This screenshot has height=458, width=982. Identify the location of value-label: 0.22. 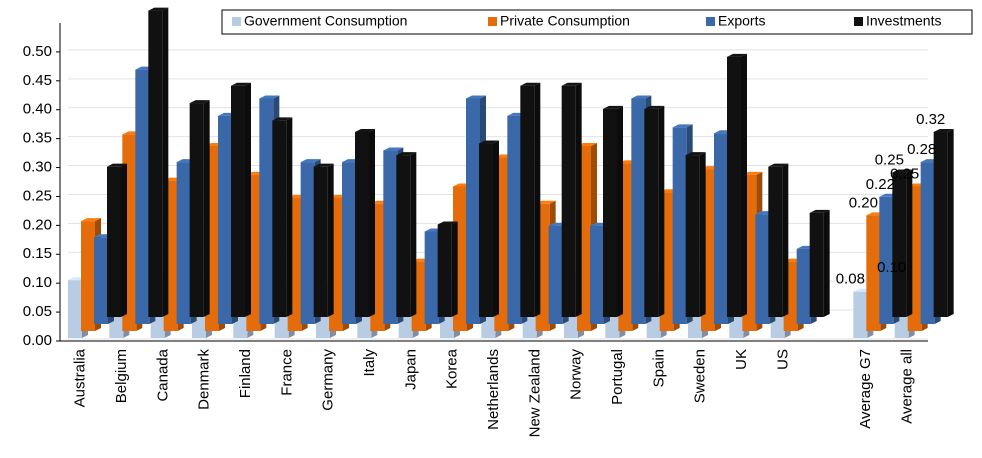
(880, 184).